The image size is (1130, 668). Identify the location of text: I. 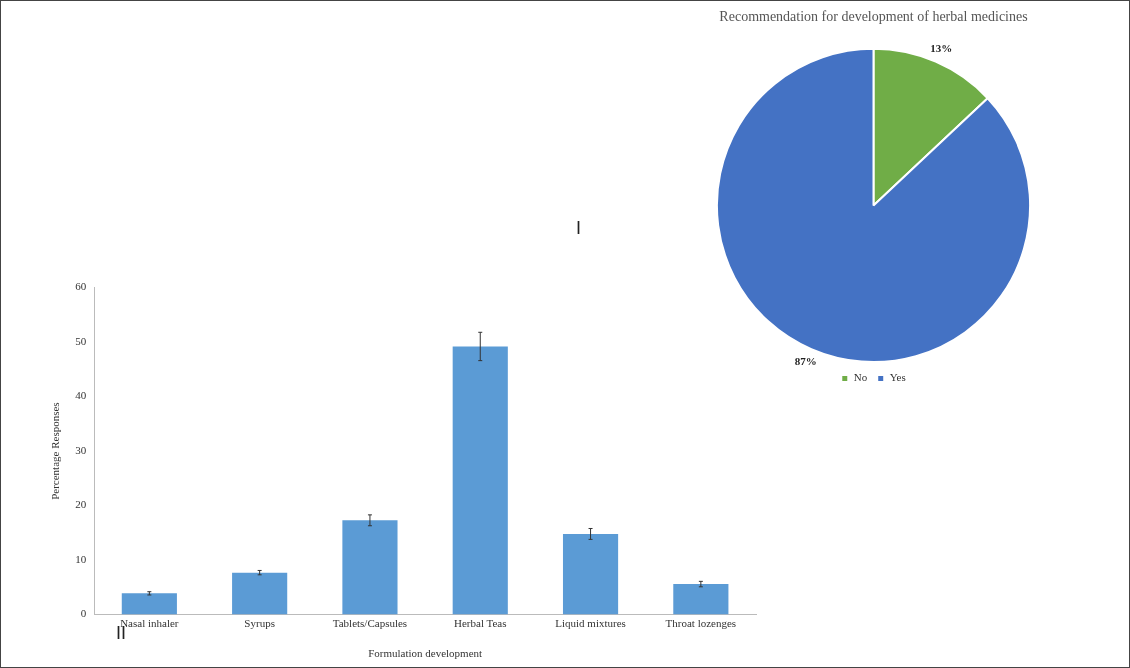
(579, 228).